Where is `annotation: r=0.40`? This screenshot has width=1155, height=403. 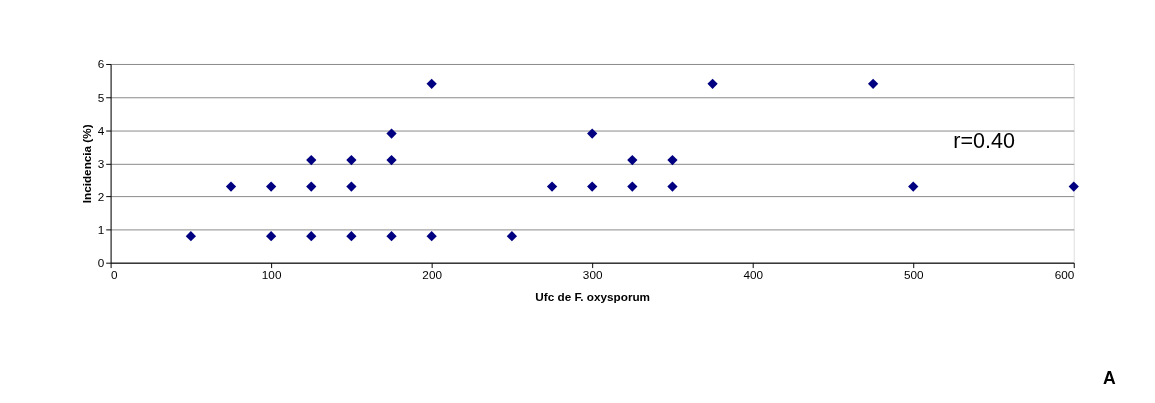 annotation: r=0.40 is located at coordinates (984, 141).